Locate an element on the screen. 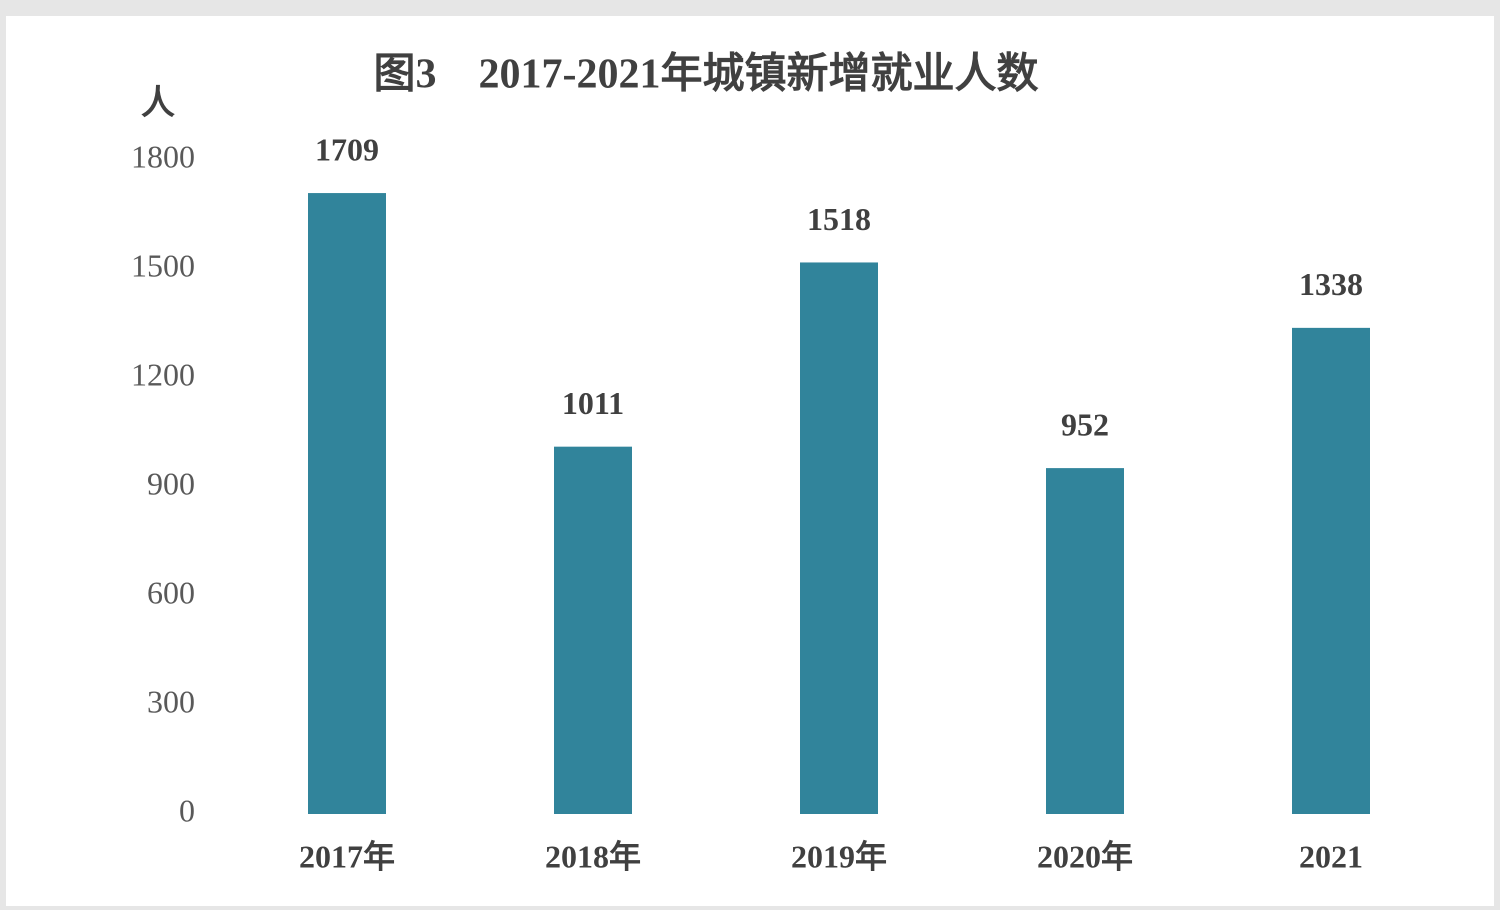  x-tick-label: 2017年 is located at coordinates (347, 856).